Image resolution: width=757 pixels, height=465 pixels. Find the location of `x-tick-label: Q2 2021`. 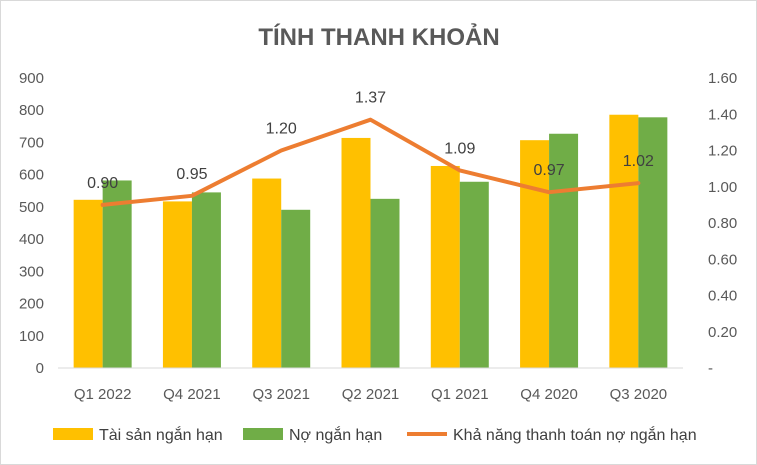

x-tick-label: Q2 2021 is located at coordinates (371, 394).